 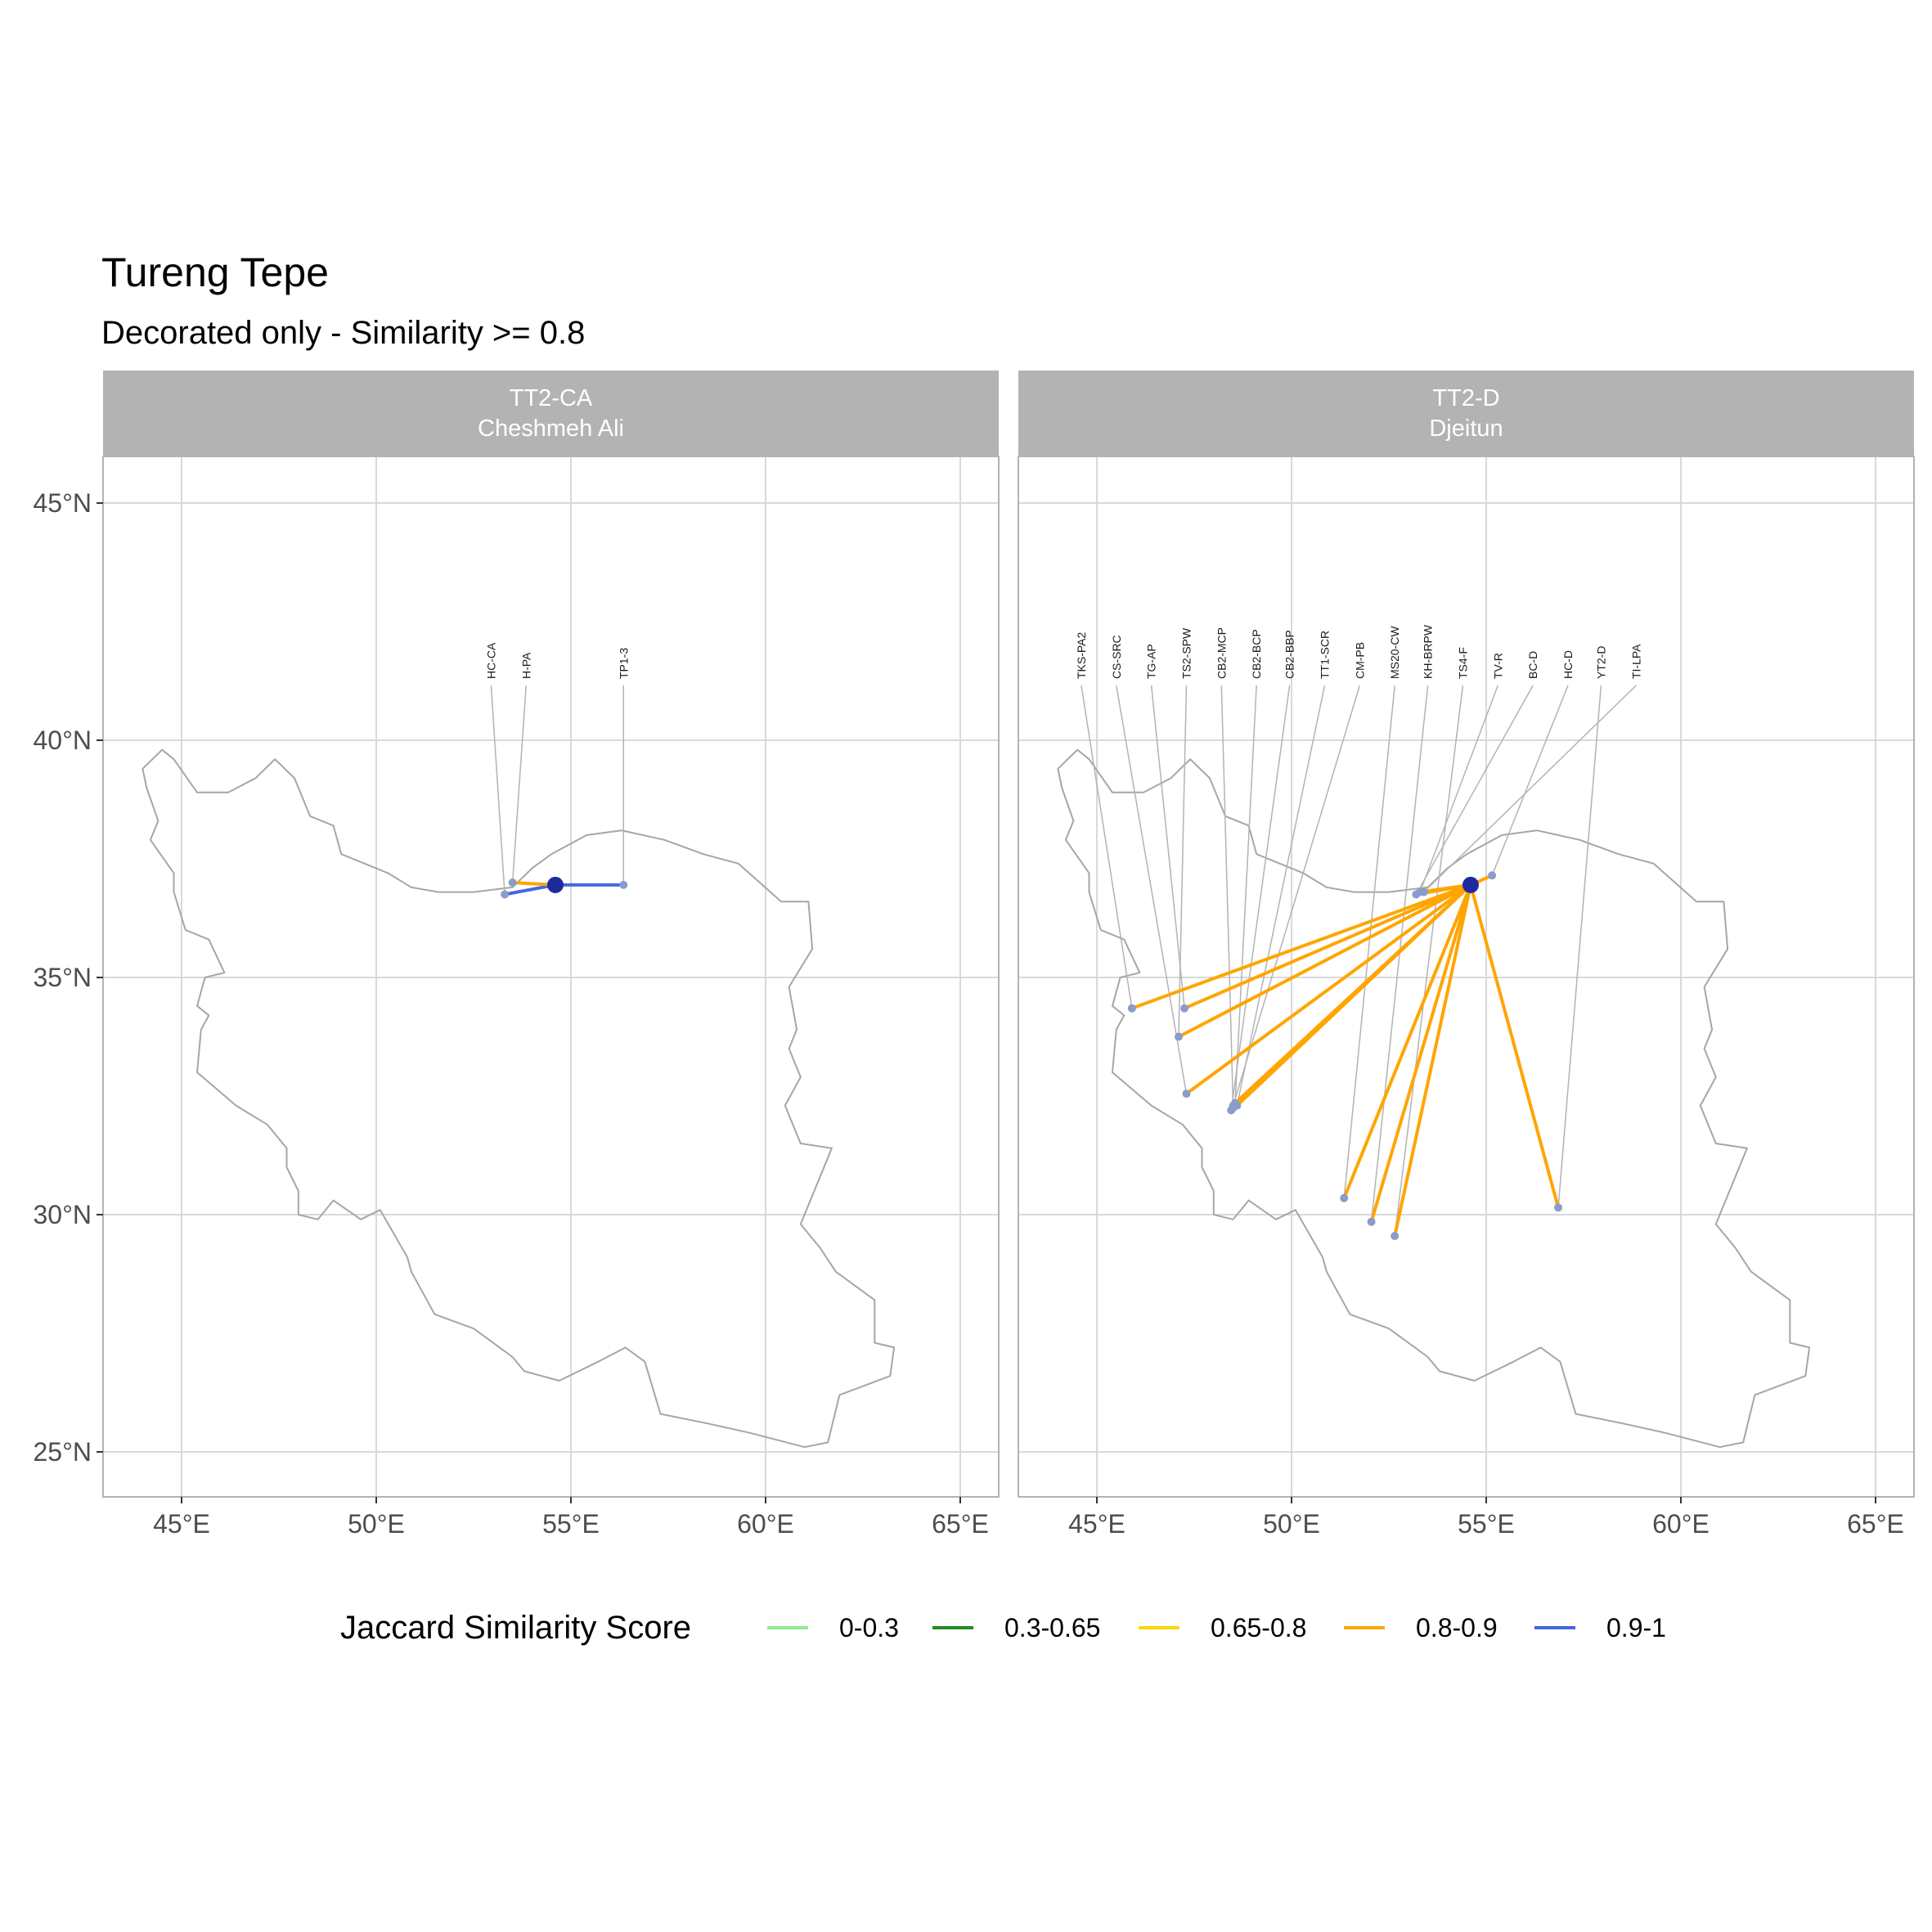 What do you see at coordinates (63, 978) in the screenshot?
I see `y-axis-tick-label: 35°N` at bounding box center [63, 978].